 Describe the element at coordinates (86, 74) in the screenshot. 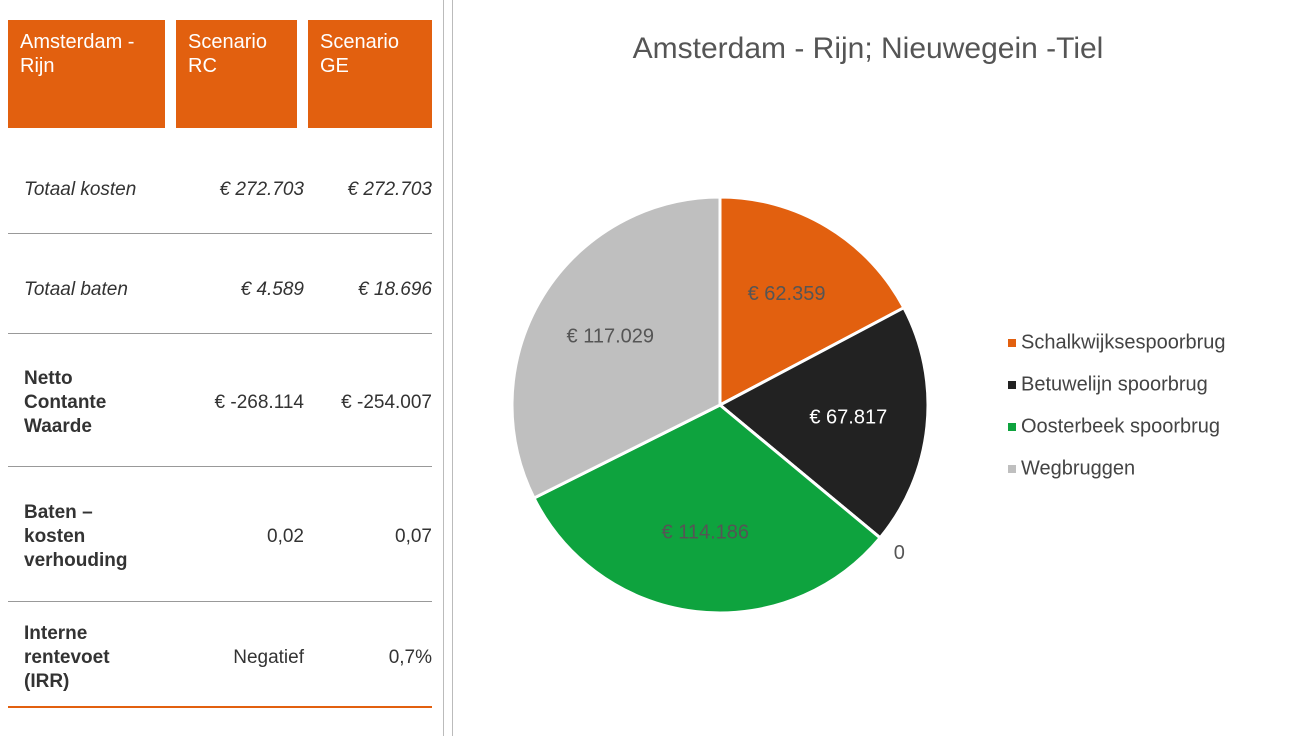

I see `header-cell: Amsterdam - Rijn` at that location.